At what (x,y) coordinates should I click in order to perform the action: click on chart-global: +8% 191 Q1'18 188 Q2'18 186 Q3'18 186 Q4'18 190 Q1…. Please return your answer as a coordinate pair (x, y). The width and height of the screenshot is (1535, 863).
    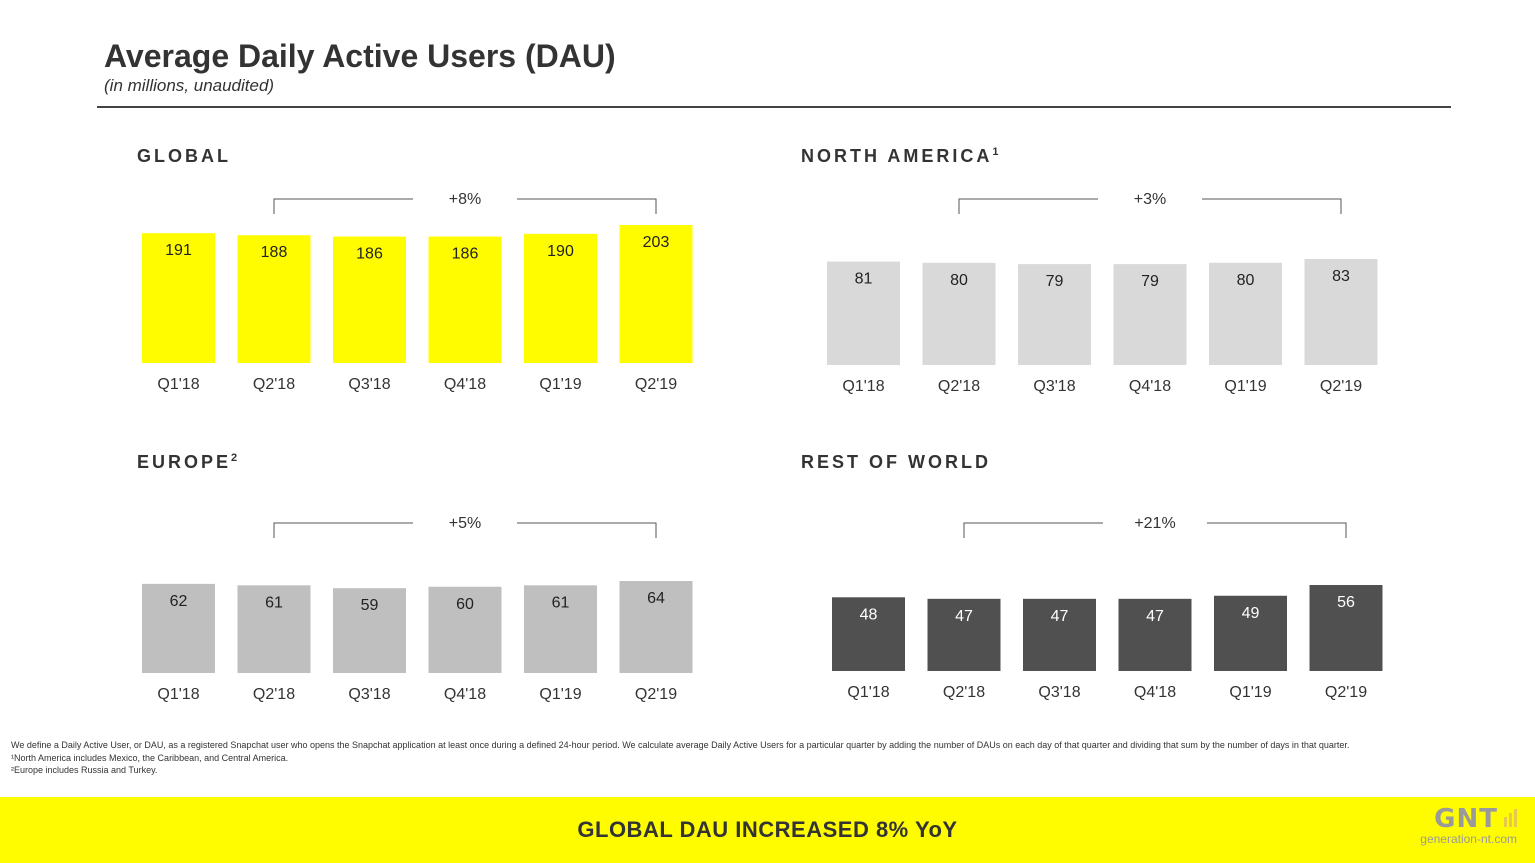
    Looking at the image, I should click on (417, 292).